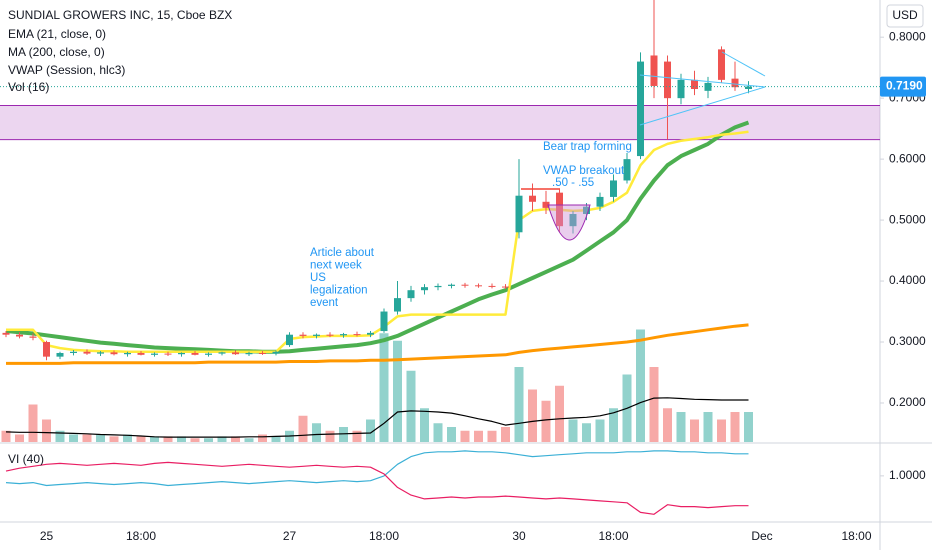 The image size is (932, 550). I want to click on currency-button, so click(905, 16).